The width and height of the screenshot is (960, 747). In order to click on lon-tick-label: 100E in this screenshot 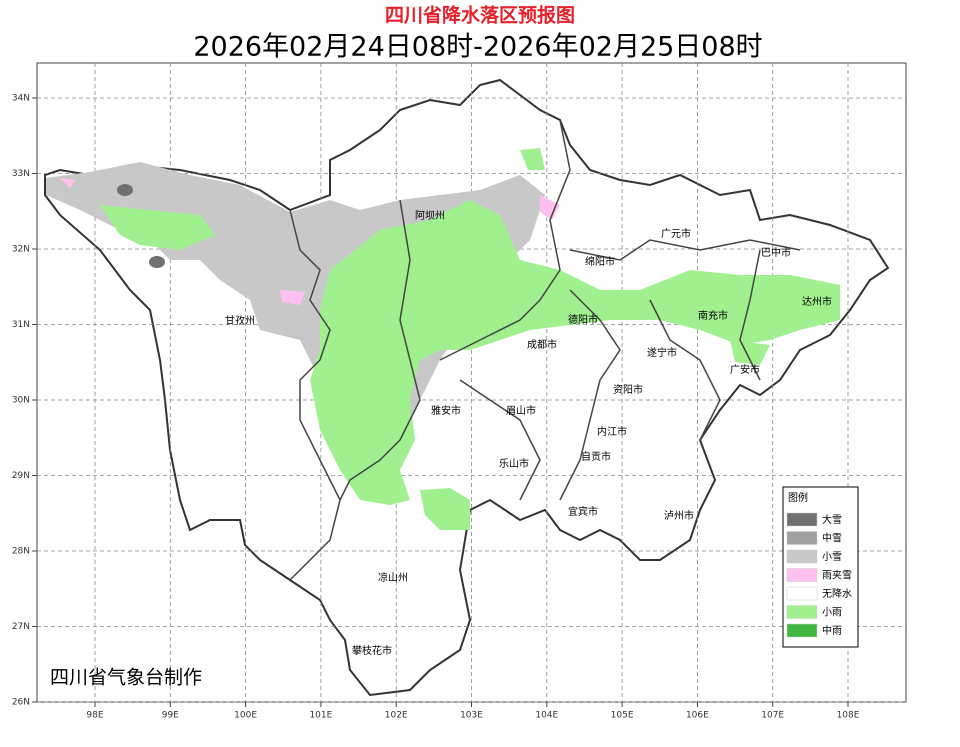, I will do `click(245, 716)`.